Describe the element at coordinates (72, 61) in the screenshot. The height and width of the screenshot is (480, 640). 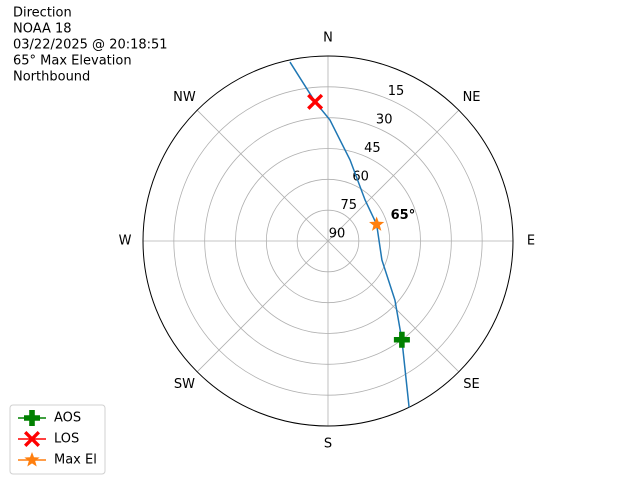
I see `title-line: 65° Max Elevation` at that location.